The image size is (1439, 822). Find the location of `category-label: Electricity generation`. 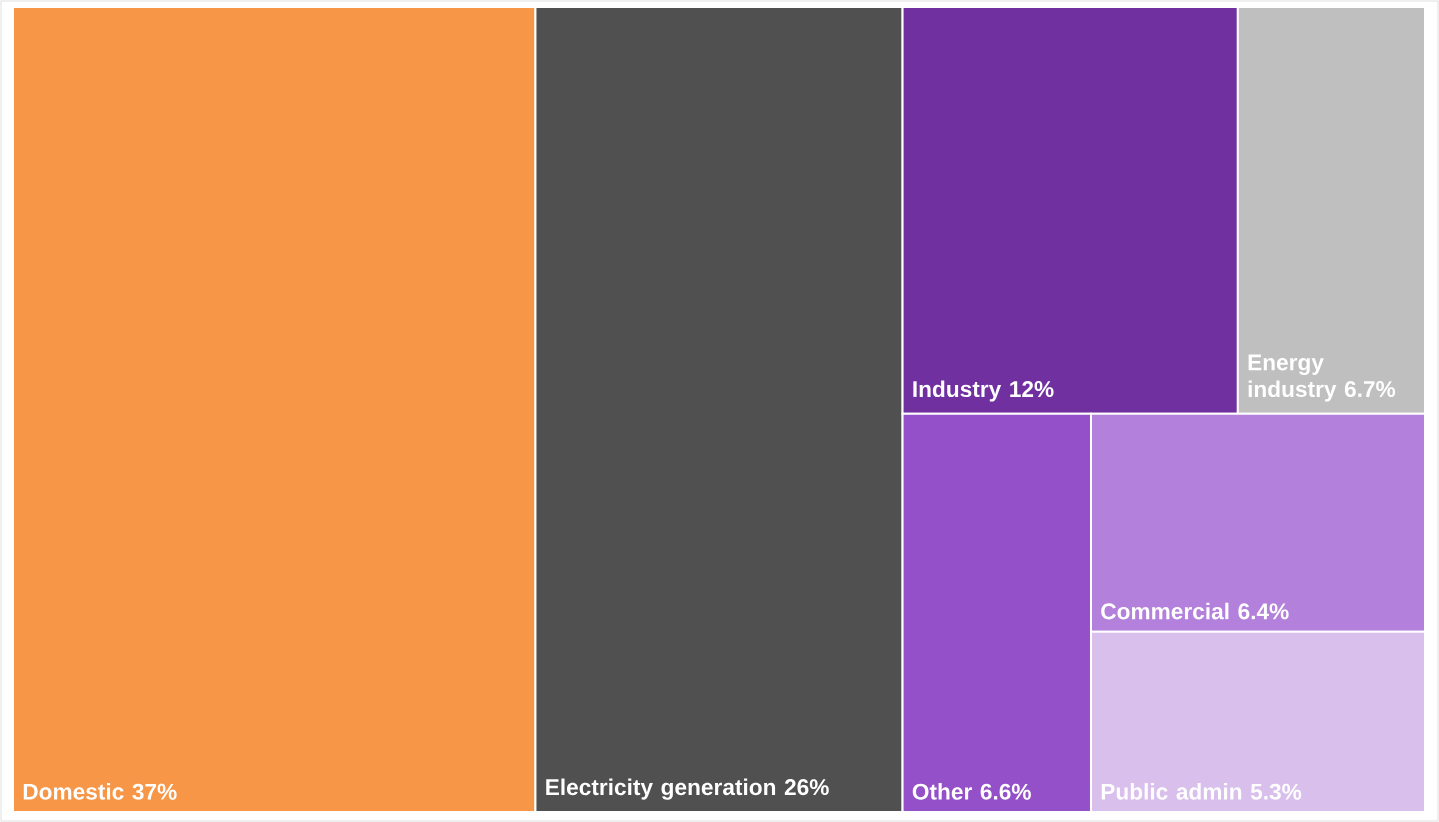

category-label: Electricity generation is located at coordinates (661, 789).